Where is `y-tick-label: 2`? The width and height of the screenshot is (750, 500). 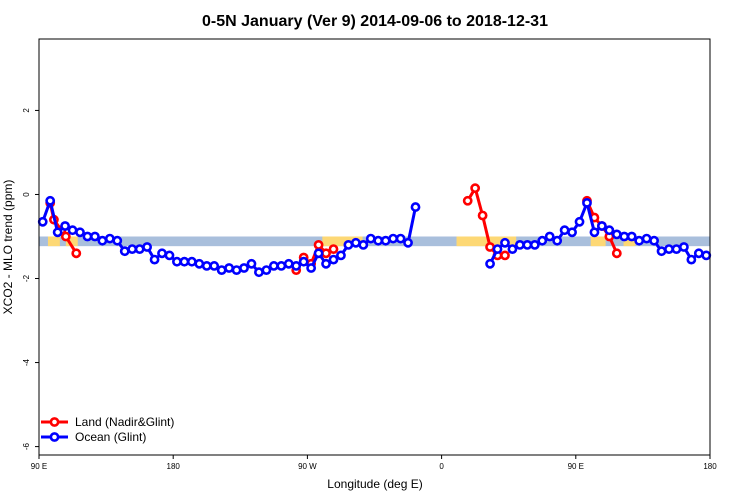 y-tick-label: 2 is located at coordinates (26, 110).